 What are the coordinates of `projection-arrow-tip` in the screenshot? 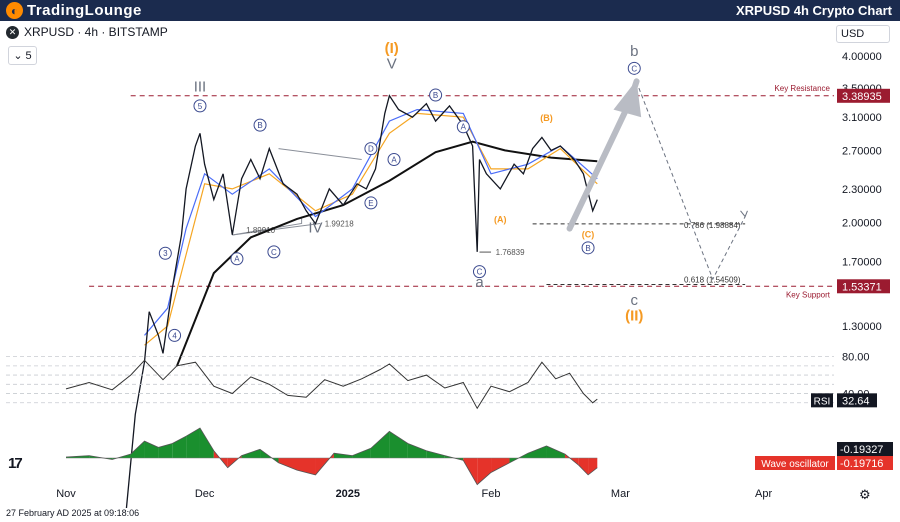 It's located at (744, 214).